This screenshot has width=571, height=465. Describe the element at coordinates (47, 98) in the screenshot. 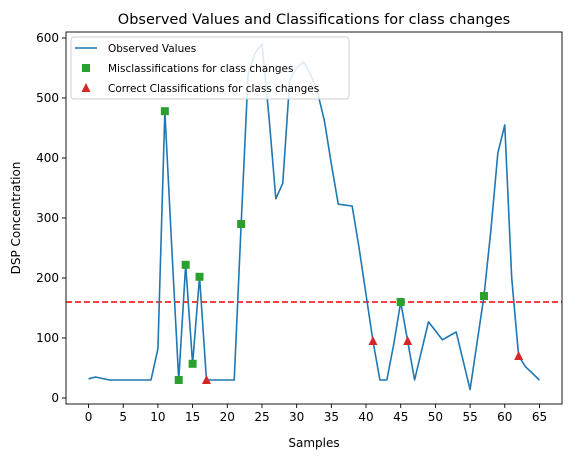

I see `y-tick-label: 500` at that location.